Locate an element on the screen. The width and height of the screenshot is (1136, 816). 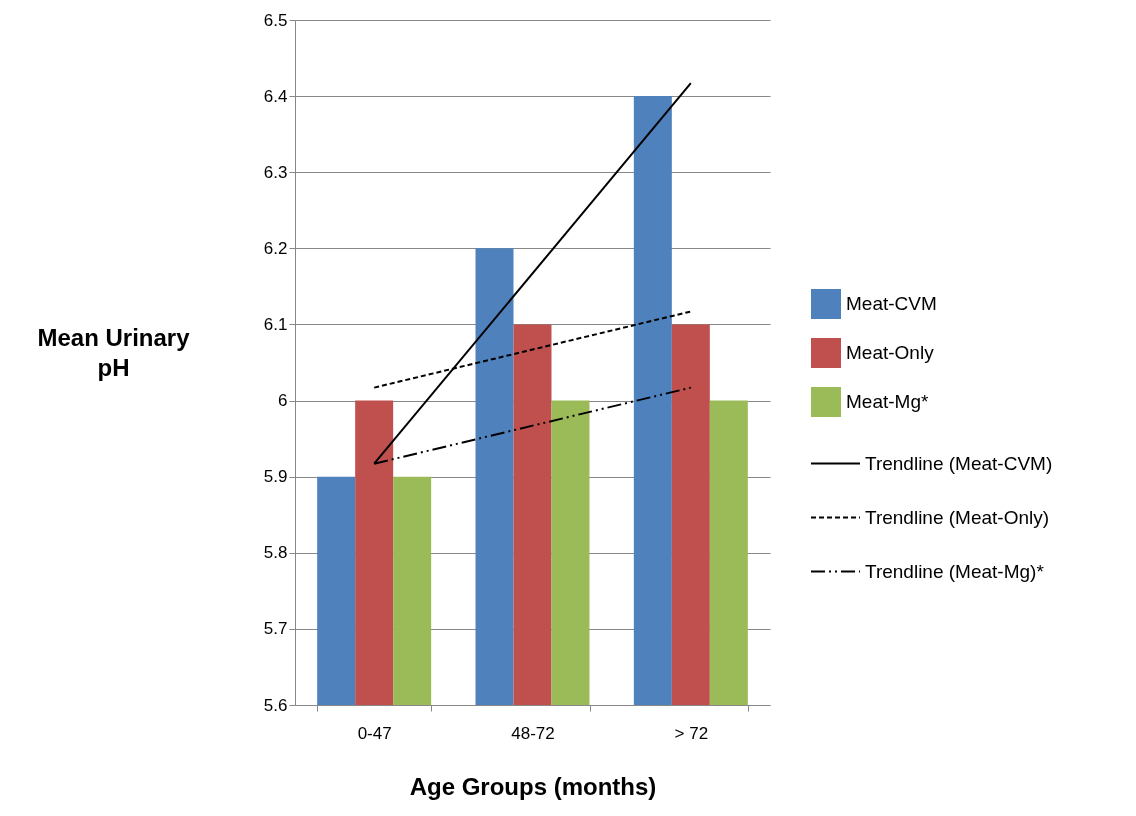
legend-label: Meat-CVM is located at coordinates (891, 303).